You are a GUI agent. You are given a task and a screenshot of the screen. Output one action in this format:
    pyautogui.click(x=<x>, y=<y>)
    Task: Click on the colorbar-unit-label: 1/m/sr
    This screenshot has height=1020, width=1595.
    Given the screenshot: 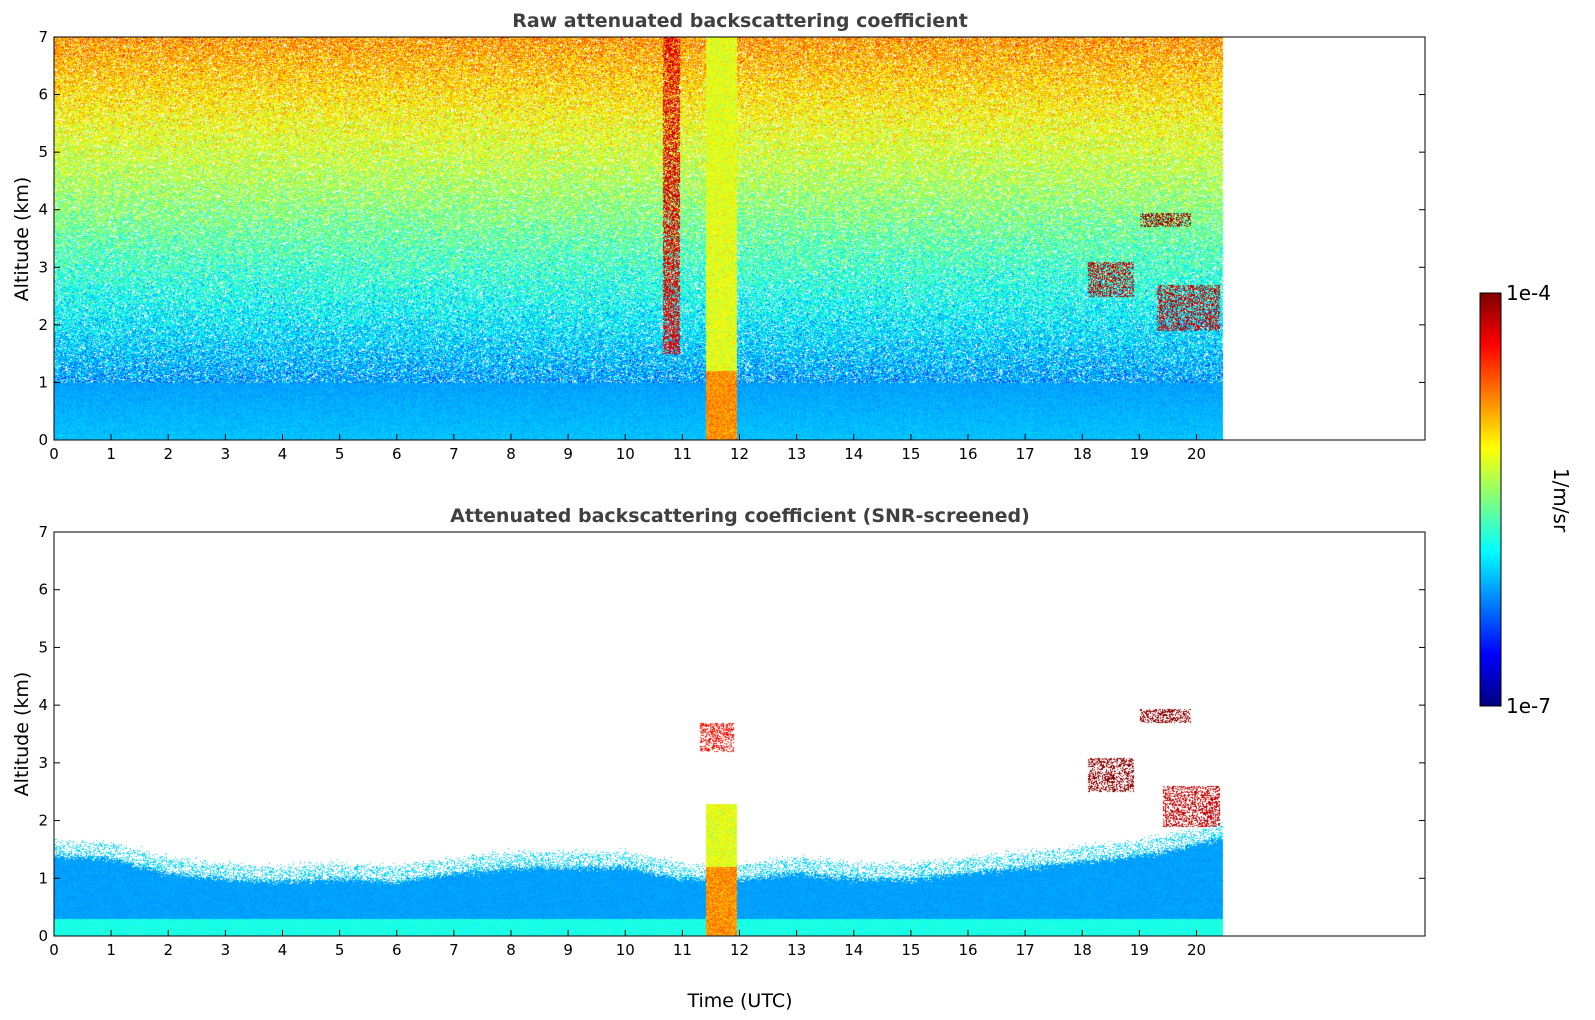 What is the action you would take?
    pyautogui.click(x=1561, y=500)
    